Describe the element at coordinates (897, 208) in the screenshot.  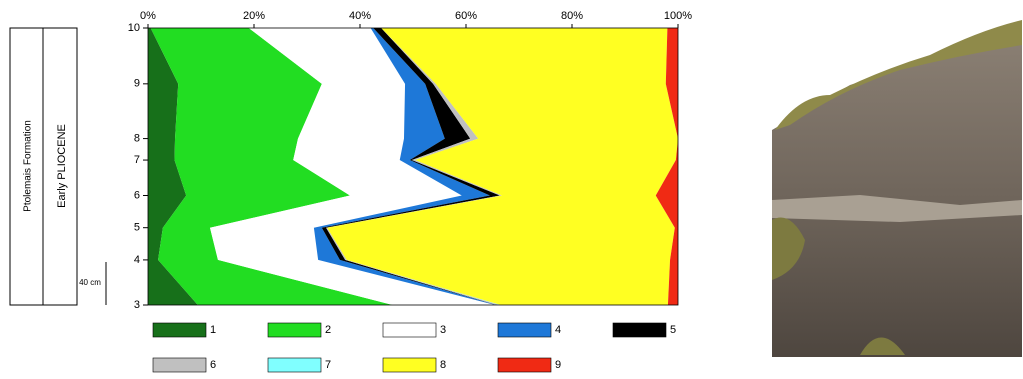
I see `photo-layer` at that location.